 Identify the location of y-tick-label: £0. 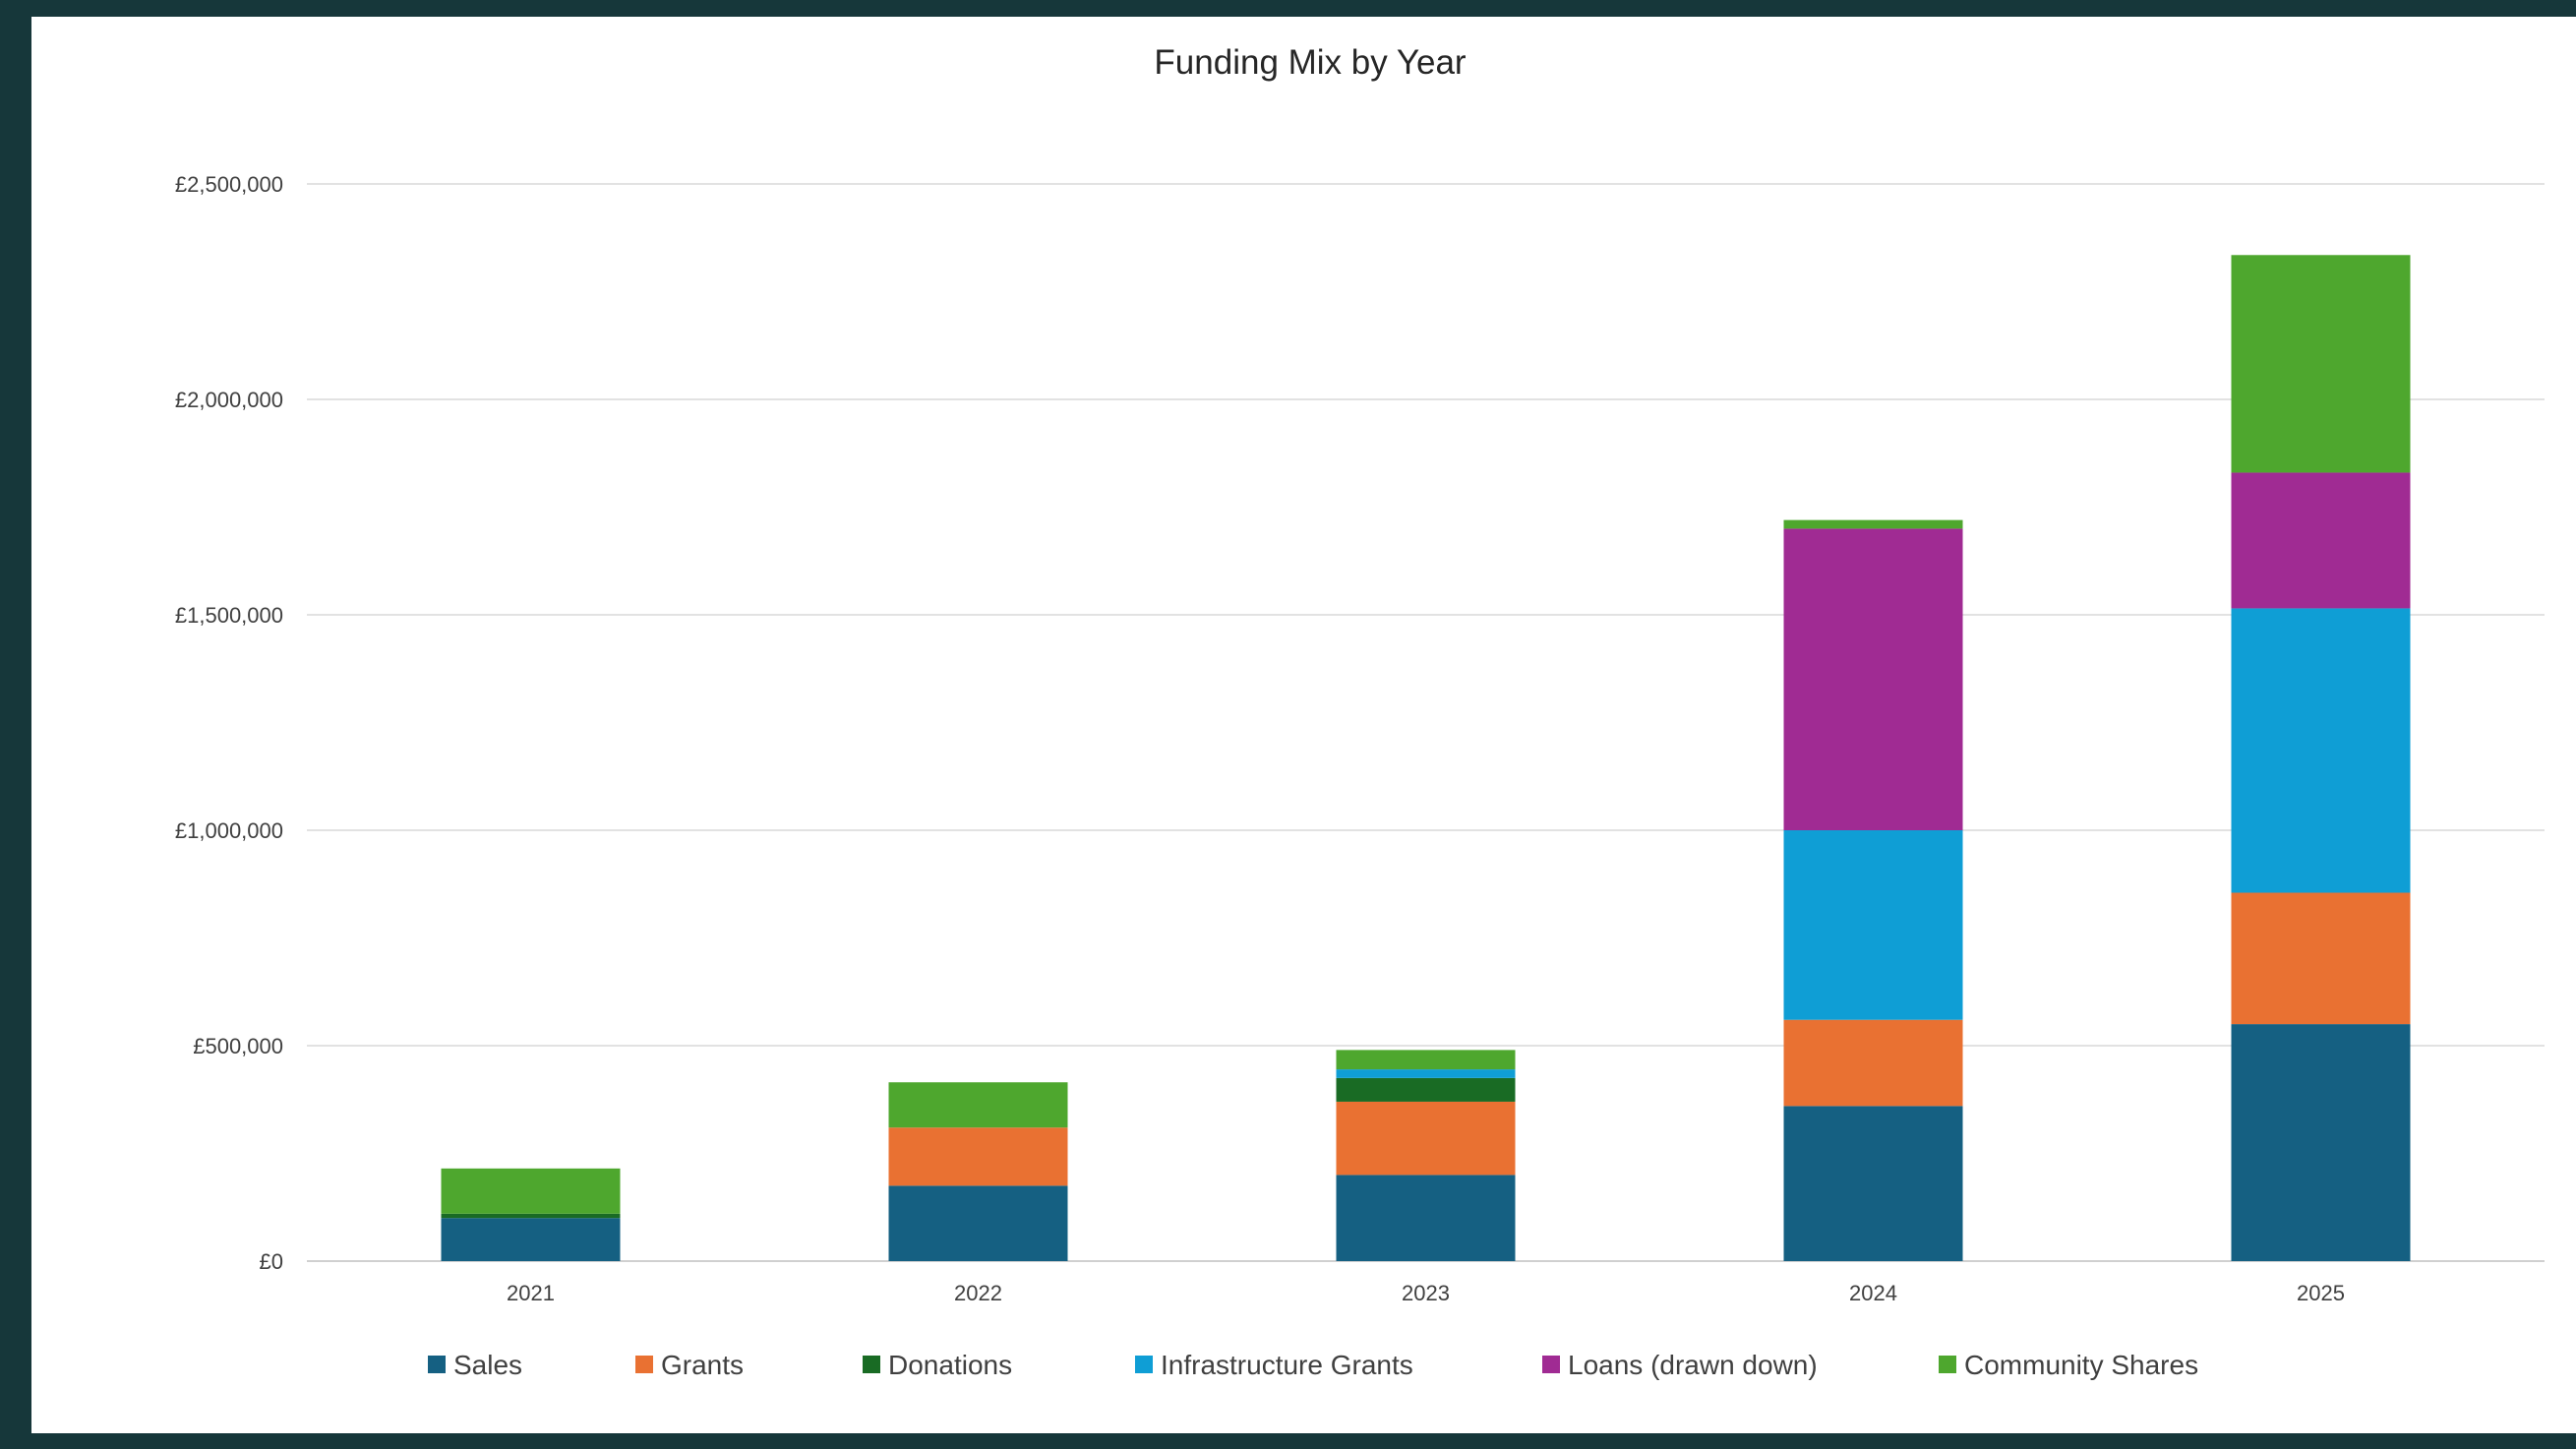
(271, 1262).